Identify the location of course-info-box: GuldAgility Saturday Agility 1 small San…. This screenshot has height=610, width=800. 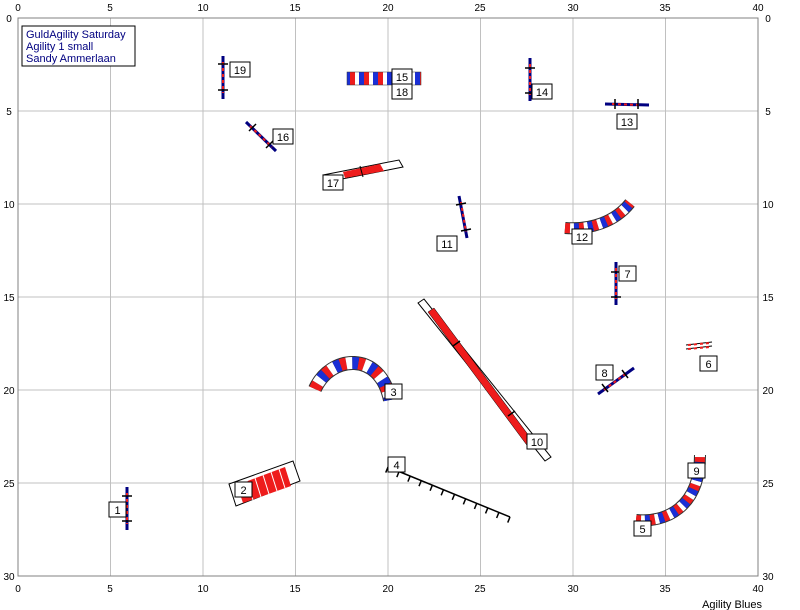
(78, 46).